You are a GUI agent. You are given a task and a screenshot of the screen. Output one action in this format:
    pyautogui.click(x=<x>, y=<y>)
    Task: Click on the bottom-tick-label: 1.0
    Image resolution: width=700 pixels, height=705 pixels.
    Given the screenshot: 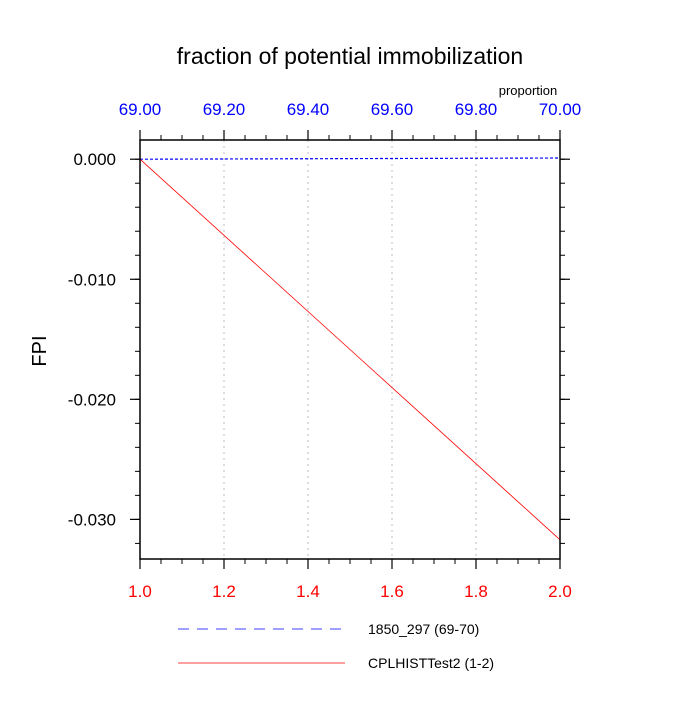 What is the action you would take?
    pyautogui.click(x=140, y=591)
    